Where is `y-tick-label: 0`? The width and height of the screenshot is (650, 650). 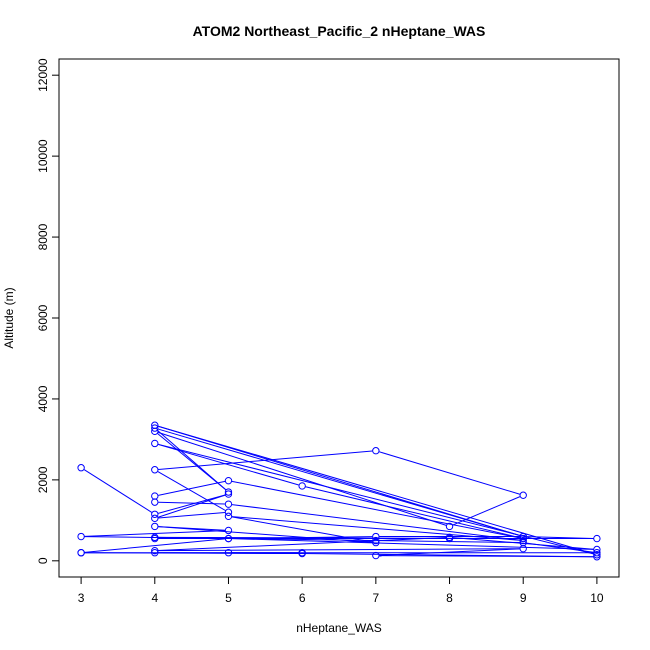
y-tick-label: 0 is located at coordinates (43, 560).